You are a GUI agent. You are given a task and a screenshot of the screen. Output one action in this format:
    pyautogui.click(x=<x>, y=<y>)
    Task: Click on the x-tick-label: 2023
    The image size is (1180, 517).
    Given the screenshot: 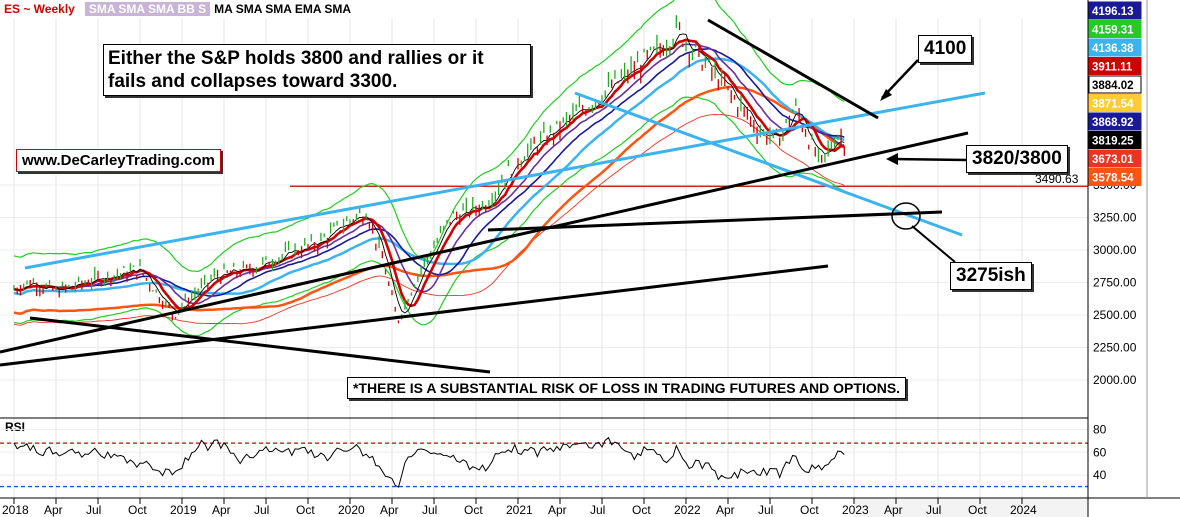 What is the action you would take?
    pyautogui.click(x=855, y=510)
    